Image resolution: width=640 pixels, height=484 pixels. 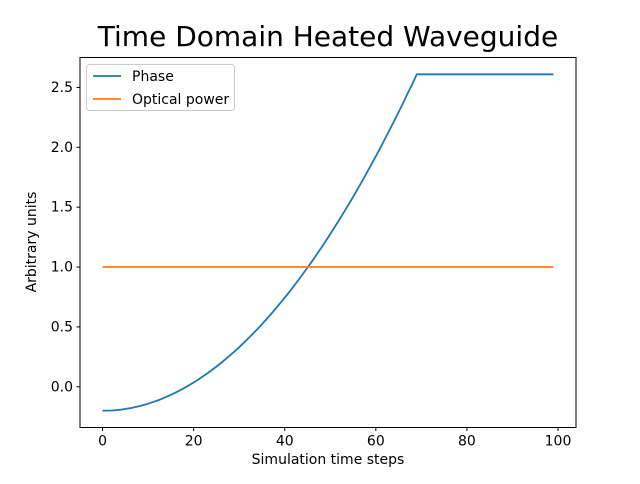 What do you see at coordinates (62, 327) in the screenshot?
I see `y-tick-label: 0.5` at bounding box center [62, 327].